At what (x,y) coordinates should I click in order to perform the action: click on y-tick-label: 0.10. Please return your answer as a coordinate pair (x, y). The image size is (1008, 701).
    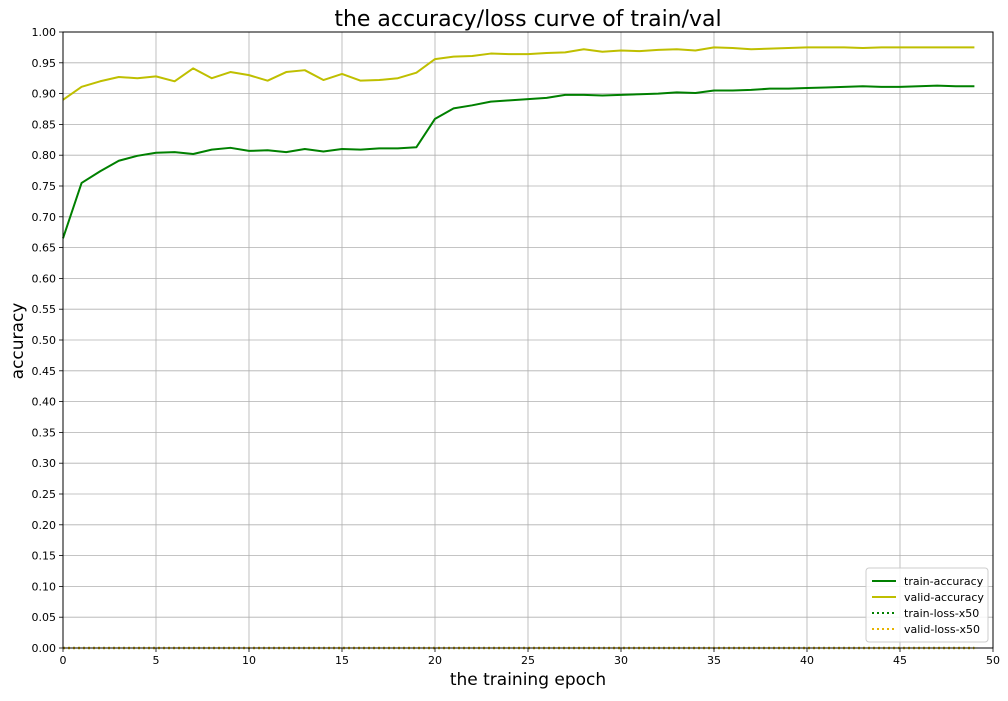
    Looking at the image, I should click on (44, 586).